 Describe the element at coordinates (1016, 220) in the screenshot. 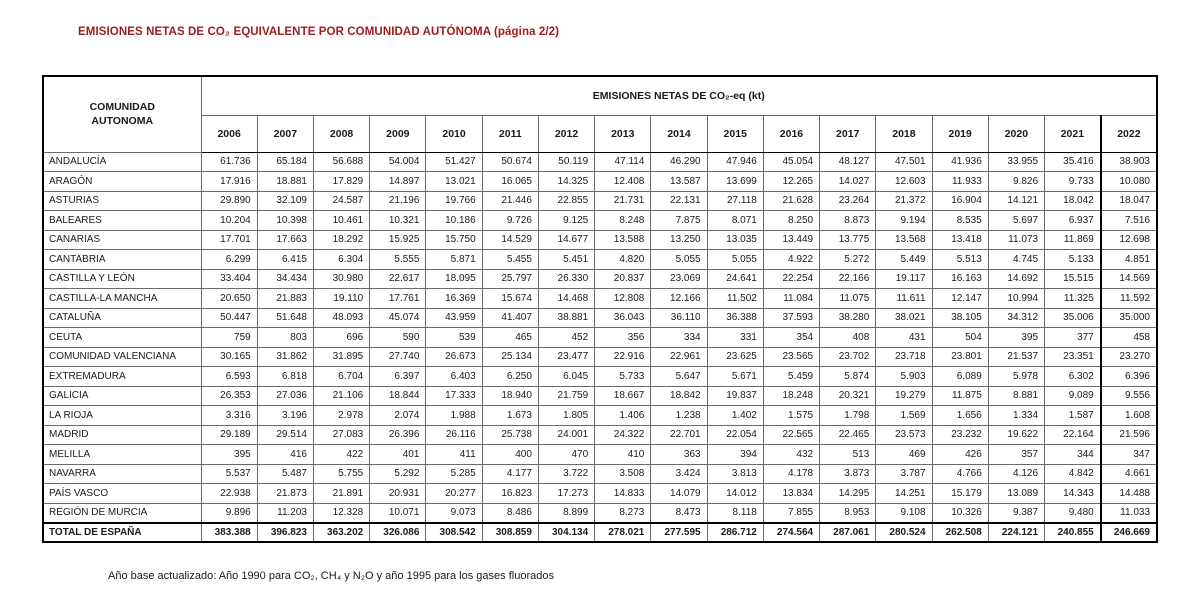

I see `value-cell-2020: 5.697` at that location.